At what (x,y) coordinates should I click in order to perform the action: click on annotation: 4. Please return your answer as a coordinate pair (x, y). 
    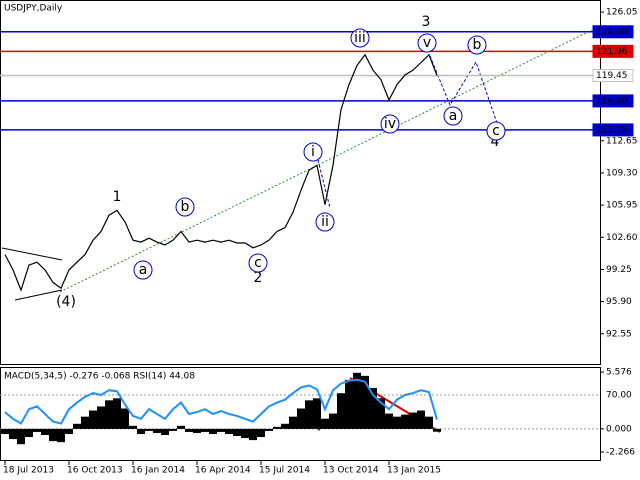
    Looking at the image, I should click on (495, 142).